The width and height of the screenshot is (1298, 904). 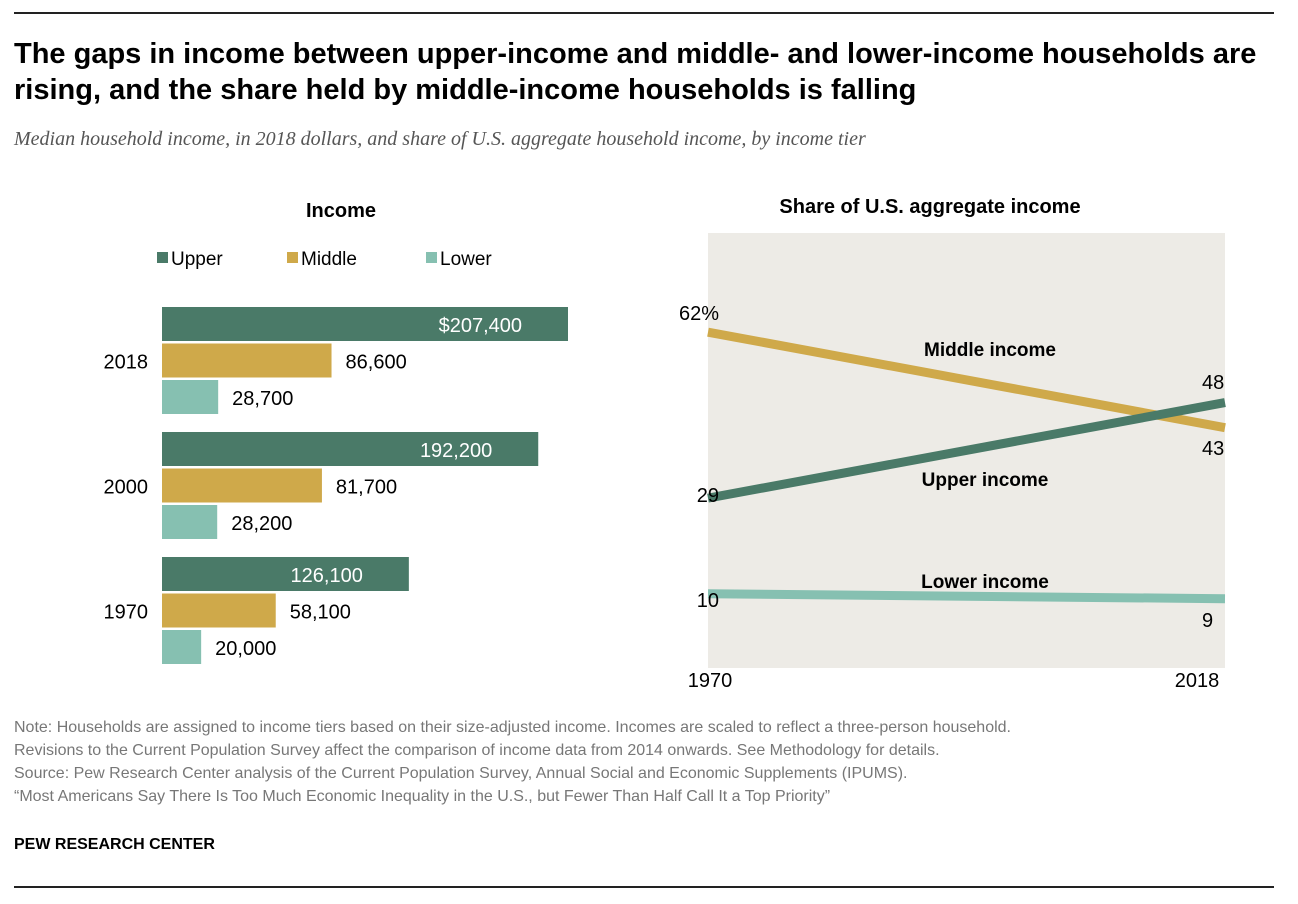 What do you see at coordinates (985, 582) in the screenshot?
I see `series-label-lower-income: Lower income` at bounding box center [985, 582].